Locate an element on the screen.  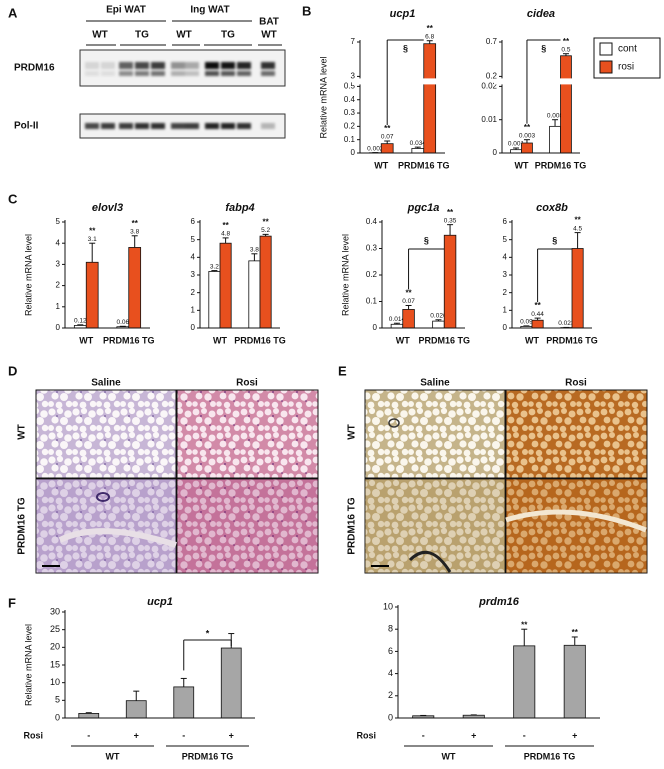
y-tick-label: 4 is located at coordinates (193, 256).